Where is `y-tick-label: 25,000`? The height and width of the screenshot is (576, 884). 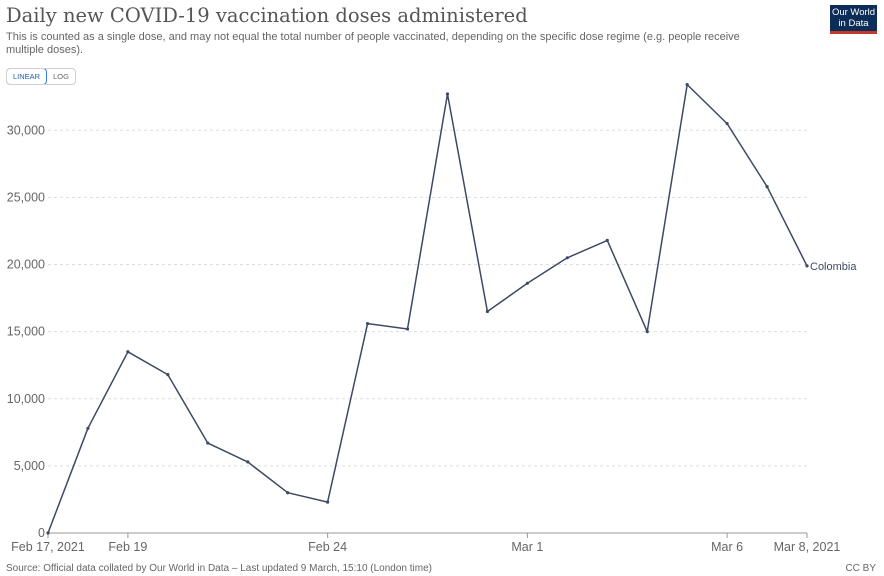
y-tick-label: 25,000 is located at coordinates (26, 197).